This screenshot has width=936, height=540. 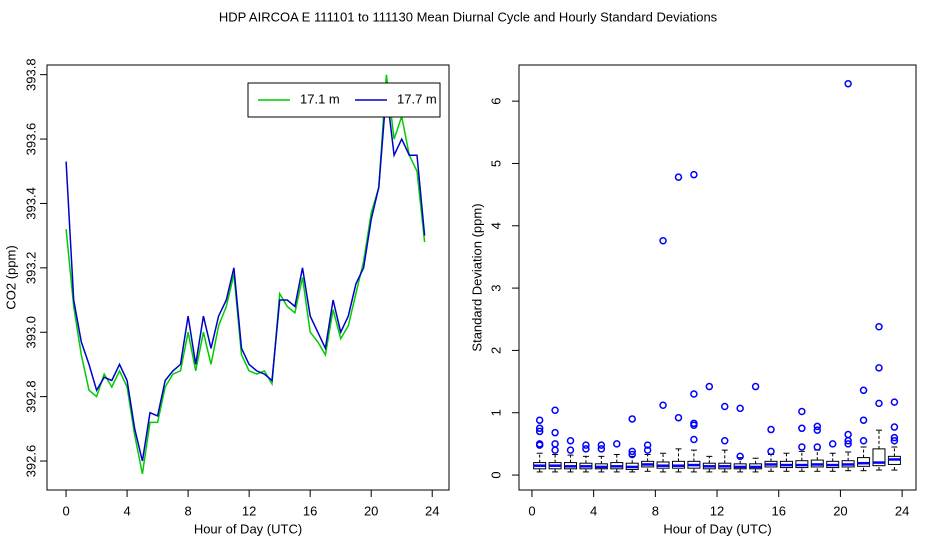 What do you see at coordinates (30, 461) in the screenshot?
I see `y-tick-label: 392.6` at bounding box center [30, 461].